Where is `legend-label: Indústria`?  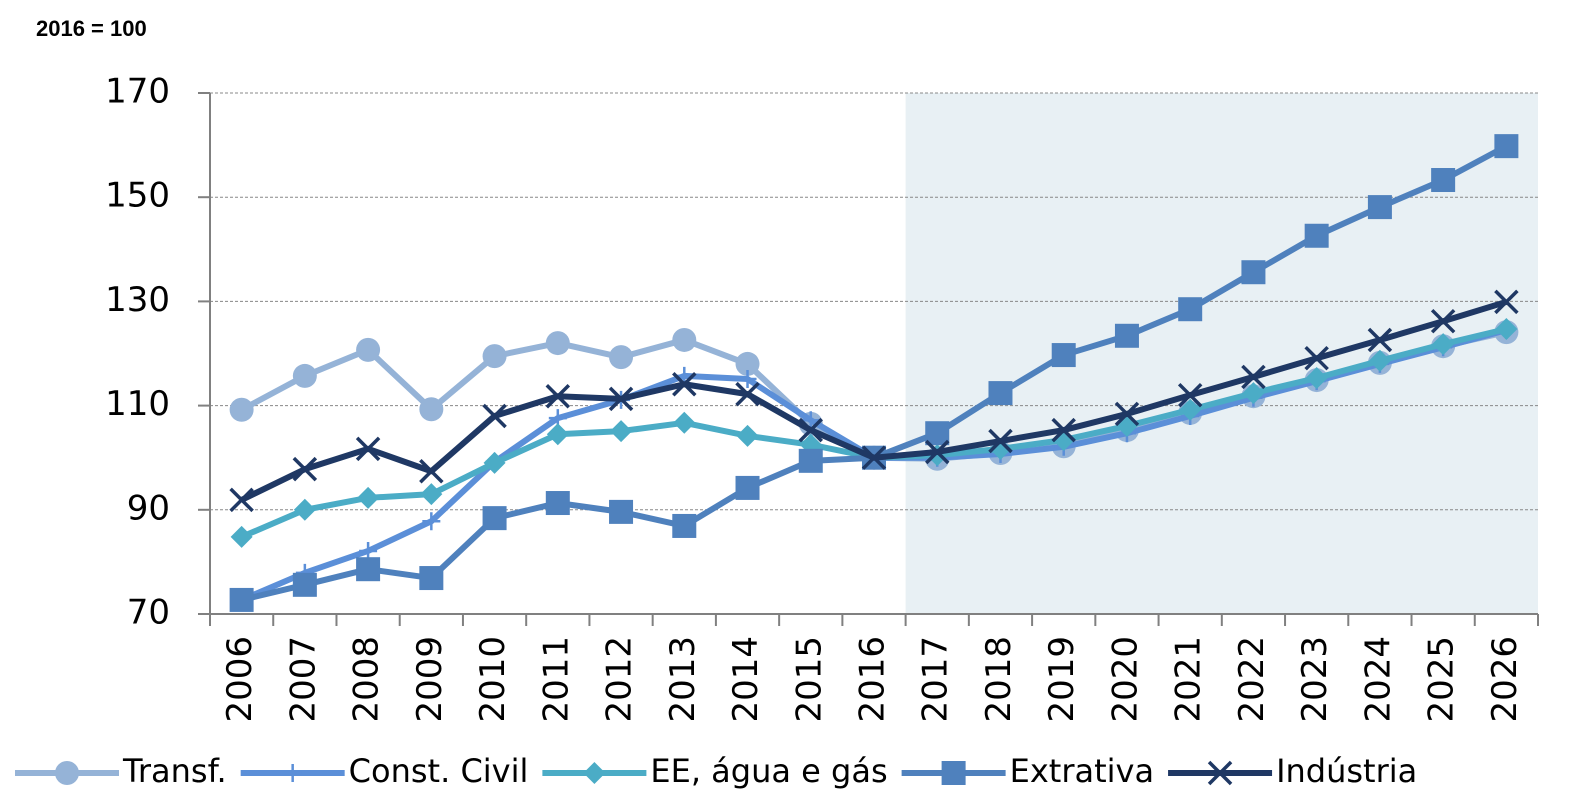
legend-label: Indústria is located at coordinates (1346, 771).